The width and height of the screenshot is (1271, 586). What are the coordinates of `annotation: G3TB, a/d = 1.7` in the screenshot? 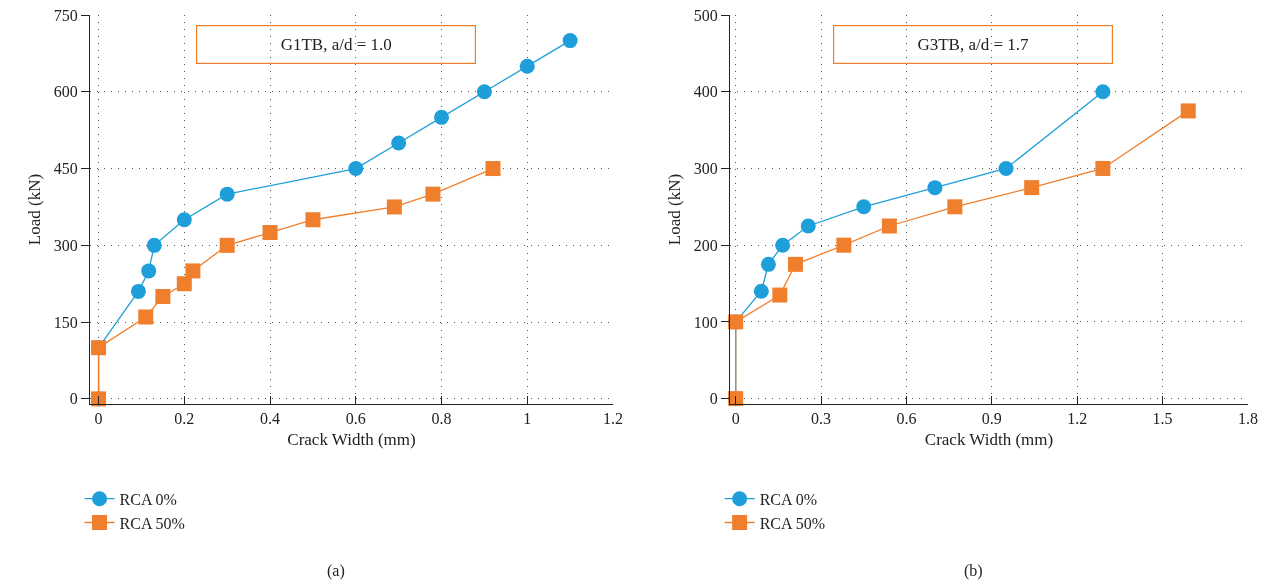 It's located at (973, 45).